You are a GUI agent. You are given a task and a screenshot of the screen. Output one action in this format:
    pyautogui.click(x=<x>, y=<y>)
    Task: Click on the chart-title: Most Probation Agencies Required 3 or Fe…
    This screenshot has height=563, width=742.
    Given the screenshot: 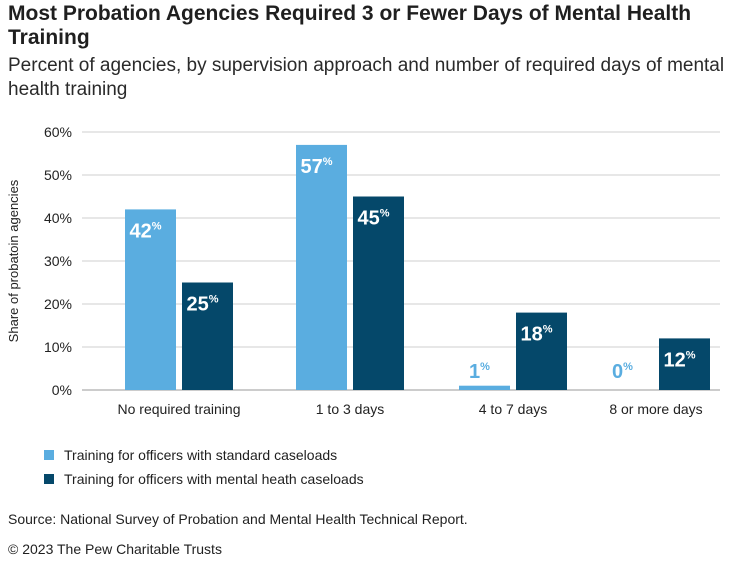 What is the action you would take?
    pyautogui.click(x=350, y=25)
    